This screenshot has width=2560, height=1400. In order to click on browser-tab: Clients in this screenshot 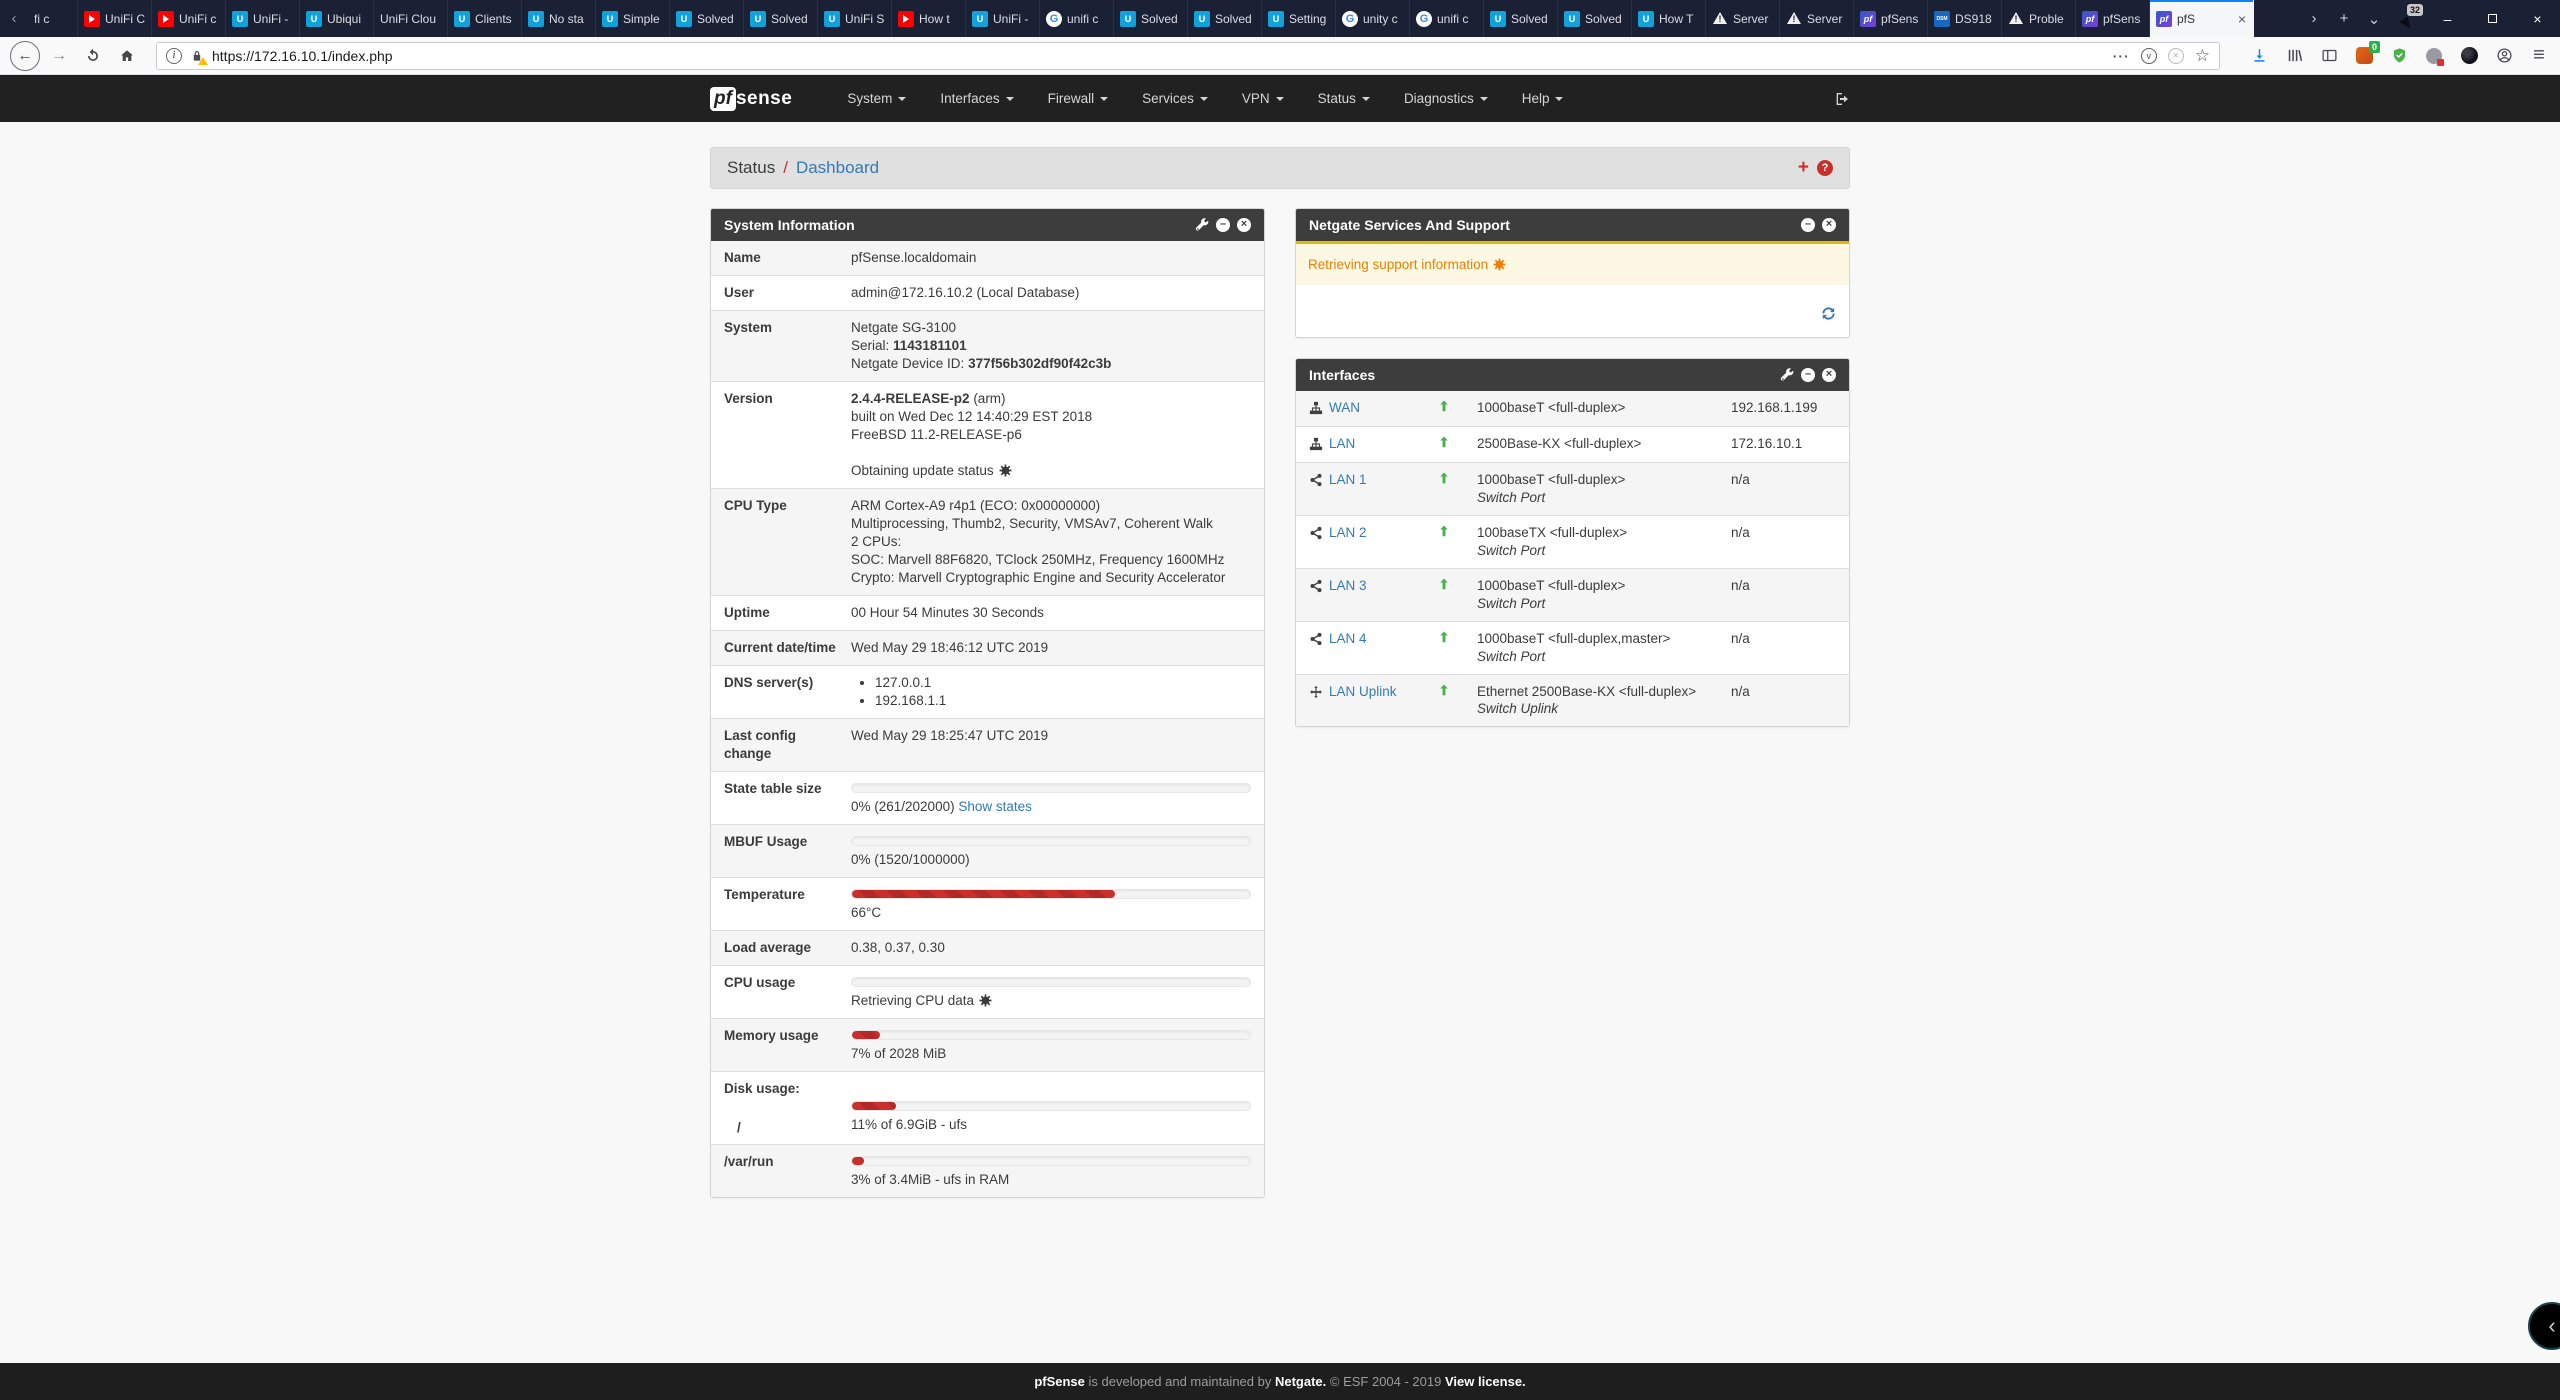, I will do `click(485, 18)`.